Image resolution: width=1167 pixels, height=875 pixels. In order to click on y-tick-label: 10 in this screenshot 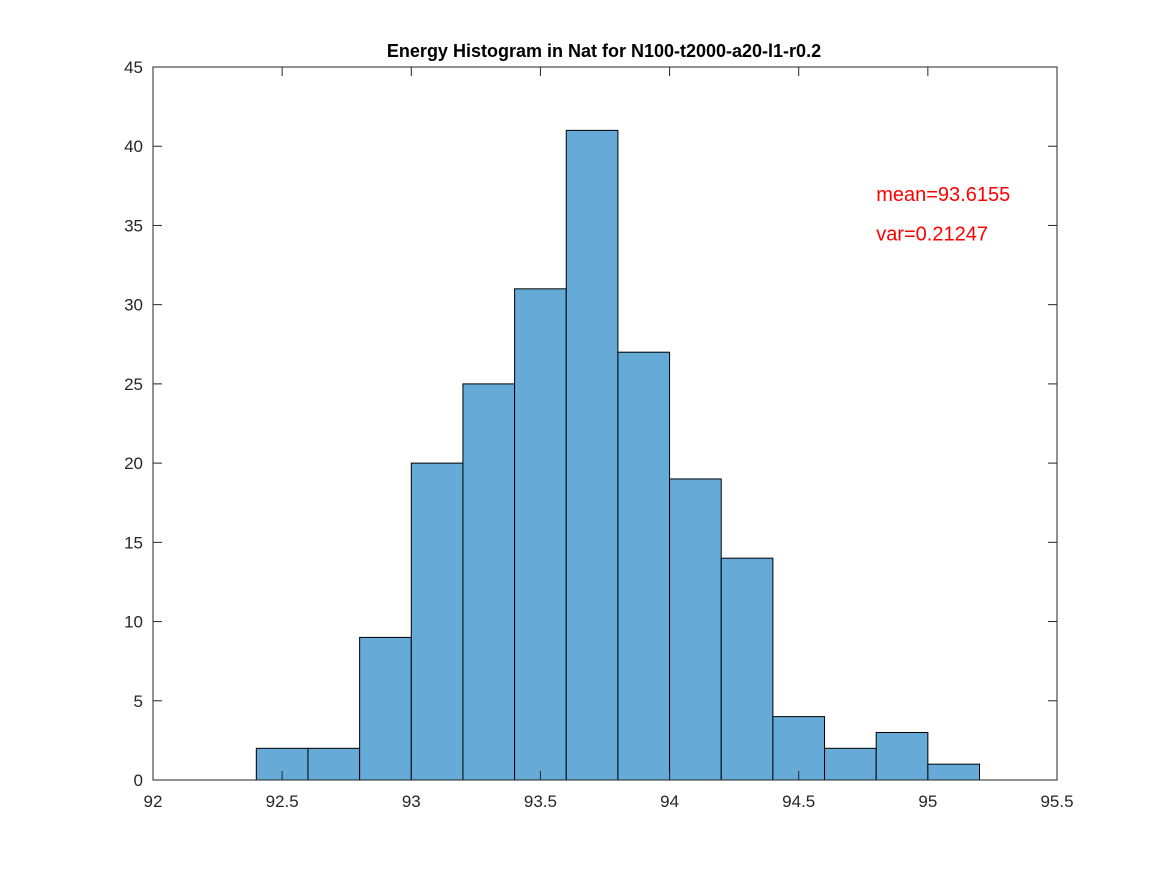, I will do `click(133, 622)`.